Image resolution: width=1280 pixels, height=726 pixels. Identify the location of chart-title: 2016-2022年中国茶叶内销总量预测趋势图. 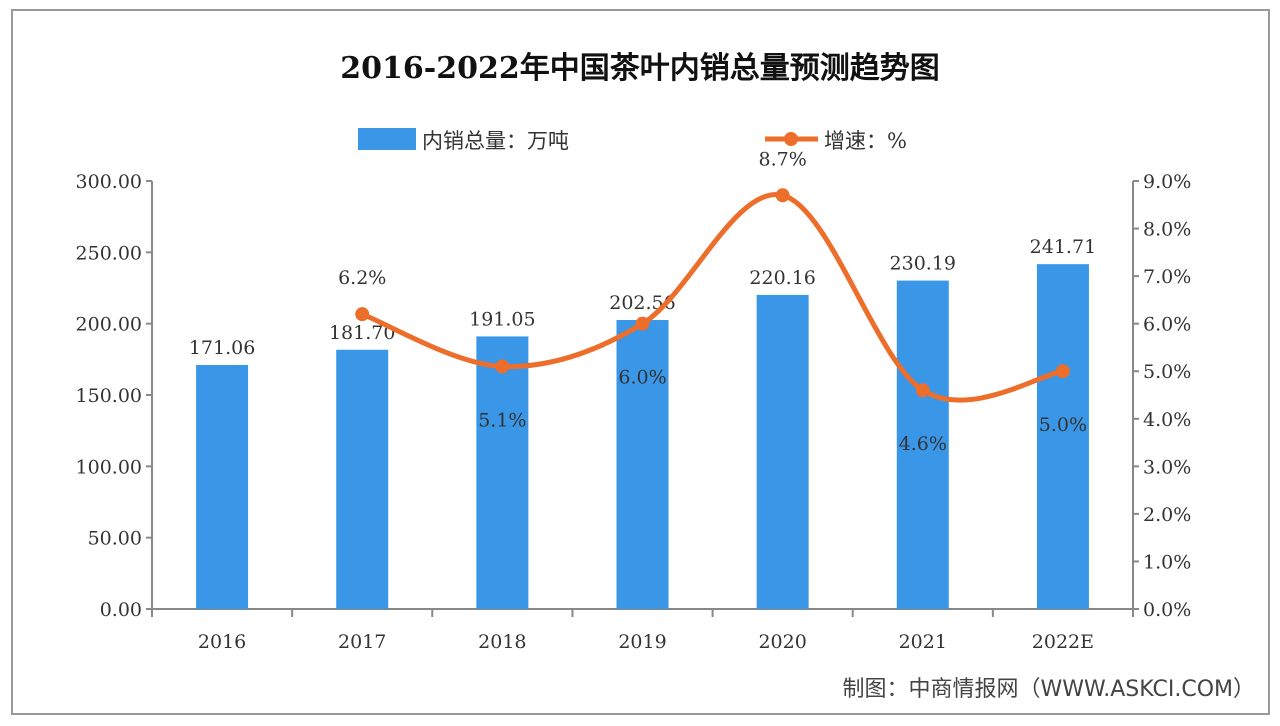
(639, 68).